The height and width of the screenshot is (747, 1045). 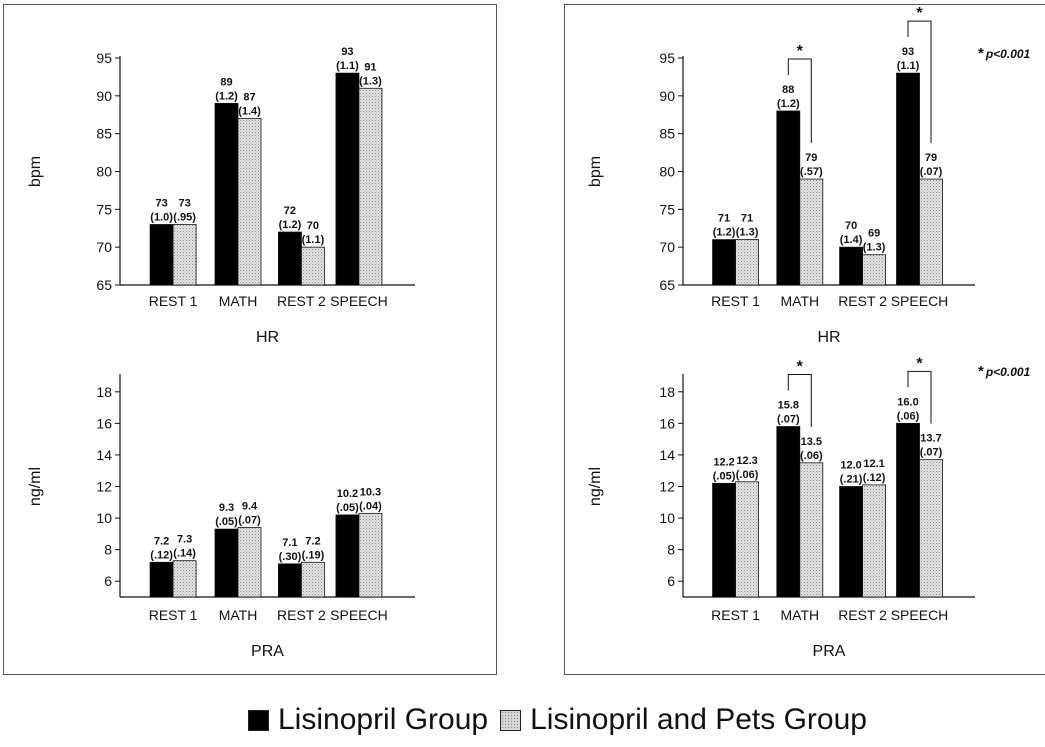 What do you see at coordinates (667, 134) in the screenshot?
I see `chart2-right-hr-tick-label: 85` at bounding box center [667, 134].